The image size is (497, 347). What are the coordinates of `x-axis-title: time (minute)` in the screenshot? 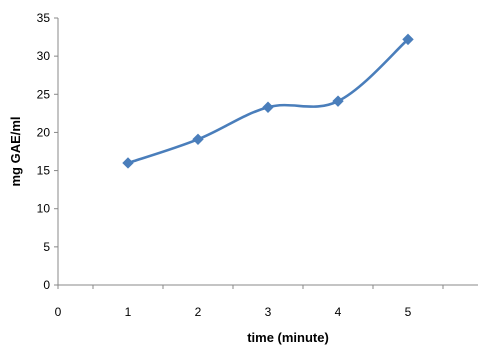 It's located at (288, 337).